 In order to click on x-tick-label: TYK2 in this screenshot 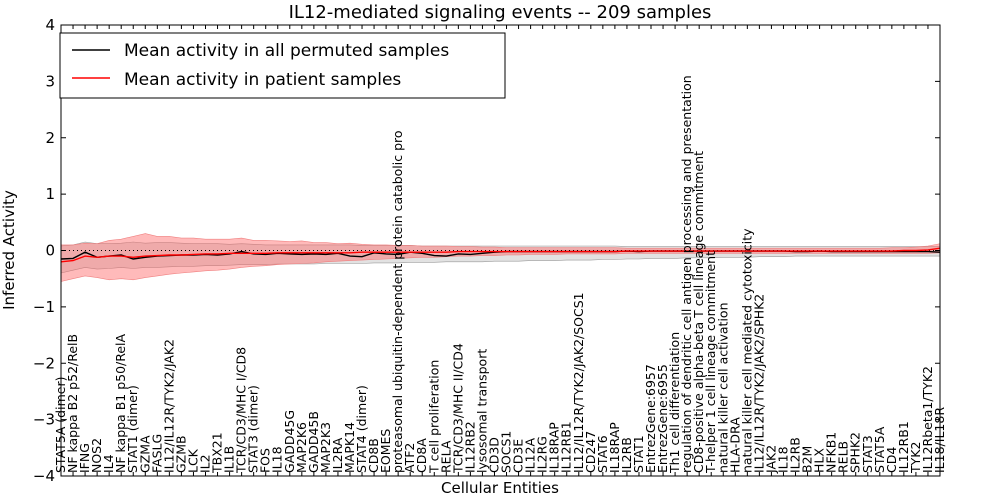, I will do `click(915, 458)`.